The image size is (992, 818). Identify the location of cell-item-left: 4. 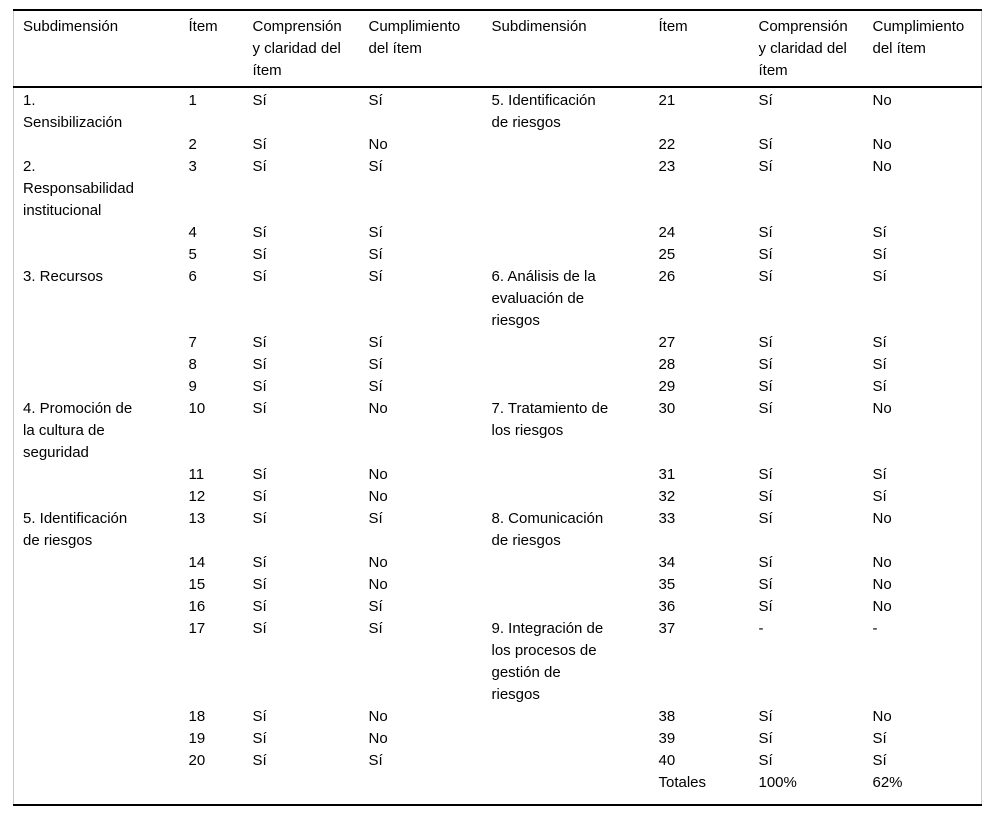
(192, 232).